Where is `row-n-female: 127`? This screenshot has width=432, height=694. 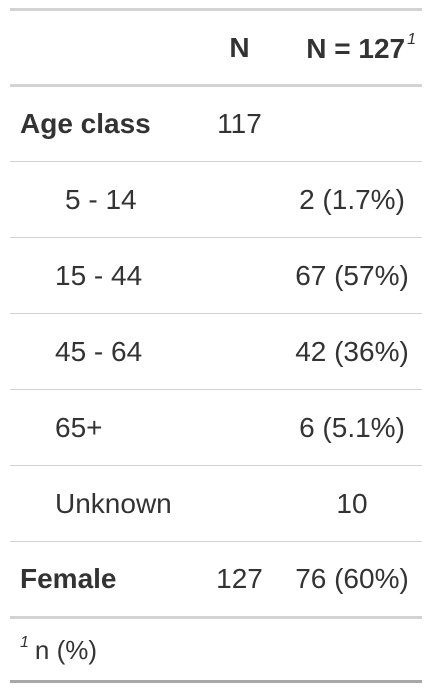
row-n-female: 127 is located at coordinates (239, 578).